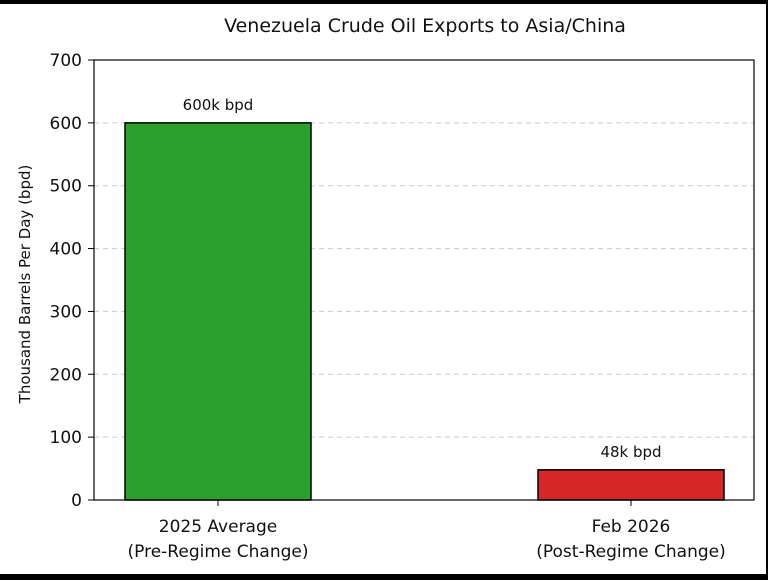 The width and height of the screenshot is (768, 580). What do you see at coordinates (66, 438) in the screenshot?
I see `y-tick-label: 100` at bounding box center [66, 438].